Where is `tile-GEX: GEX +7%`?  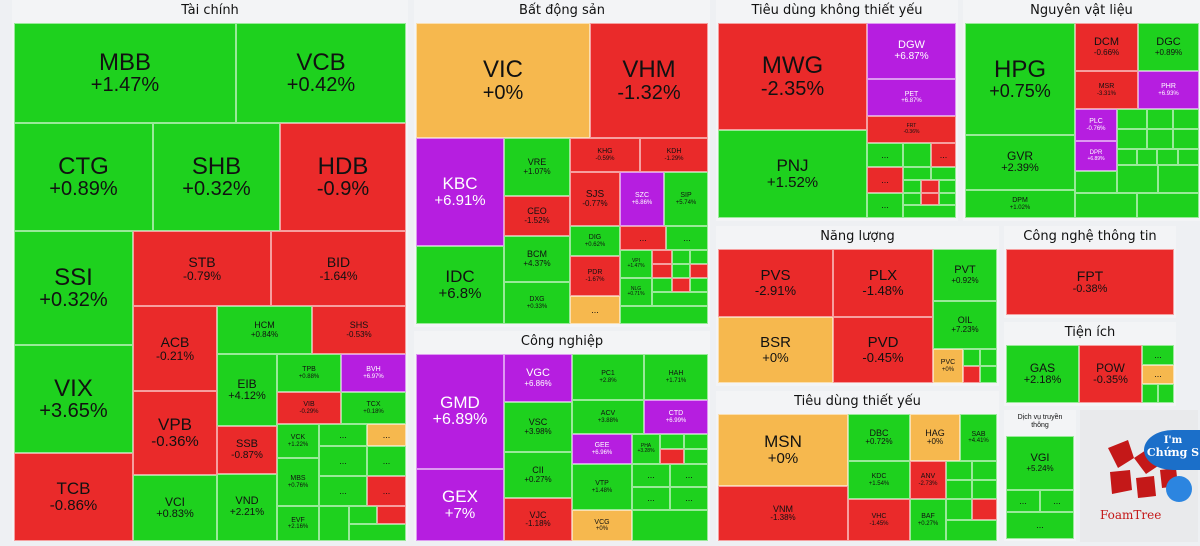
tile-GEX: GEX +7% is located at coordinates (460, 505).